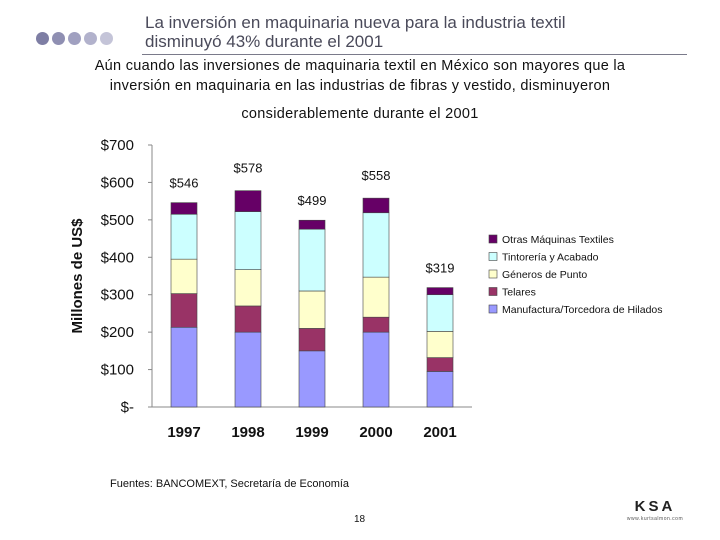 This screenshot has width=720, height=540. What do you see at coordinates (117, 295) in the screenshot?
I see `y-tick-label: $300` at bounding box center [117, 295].